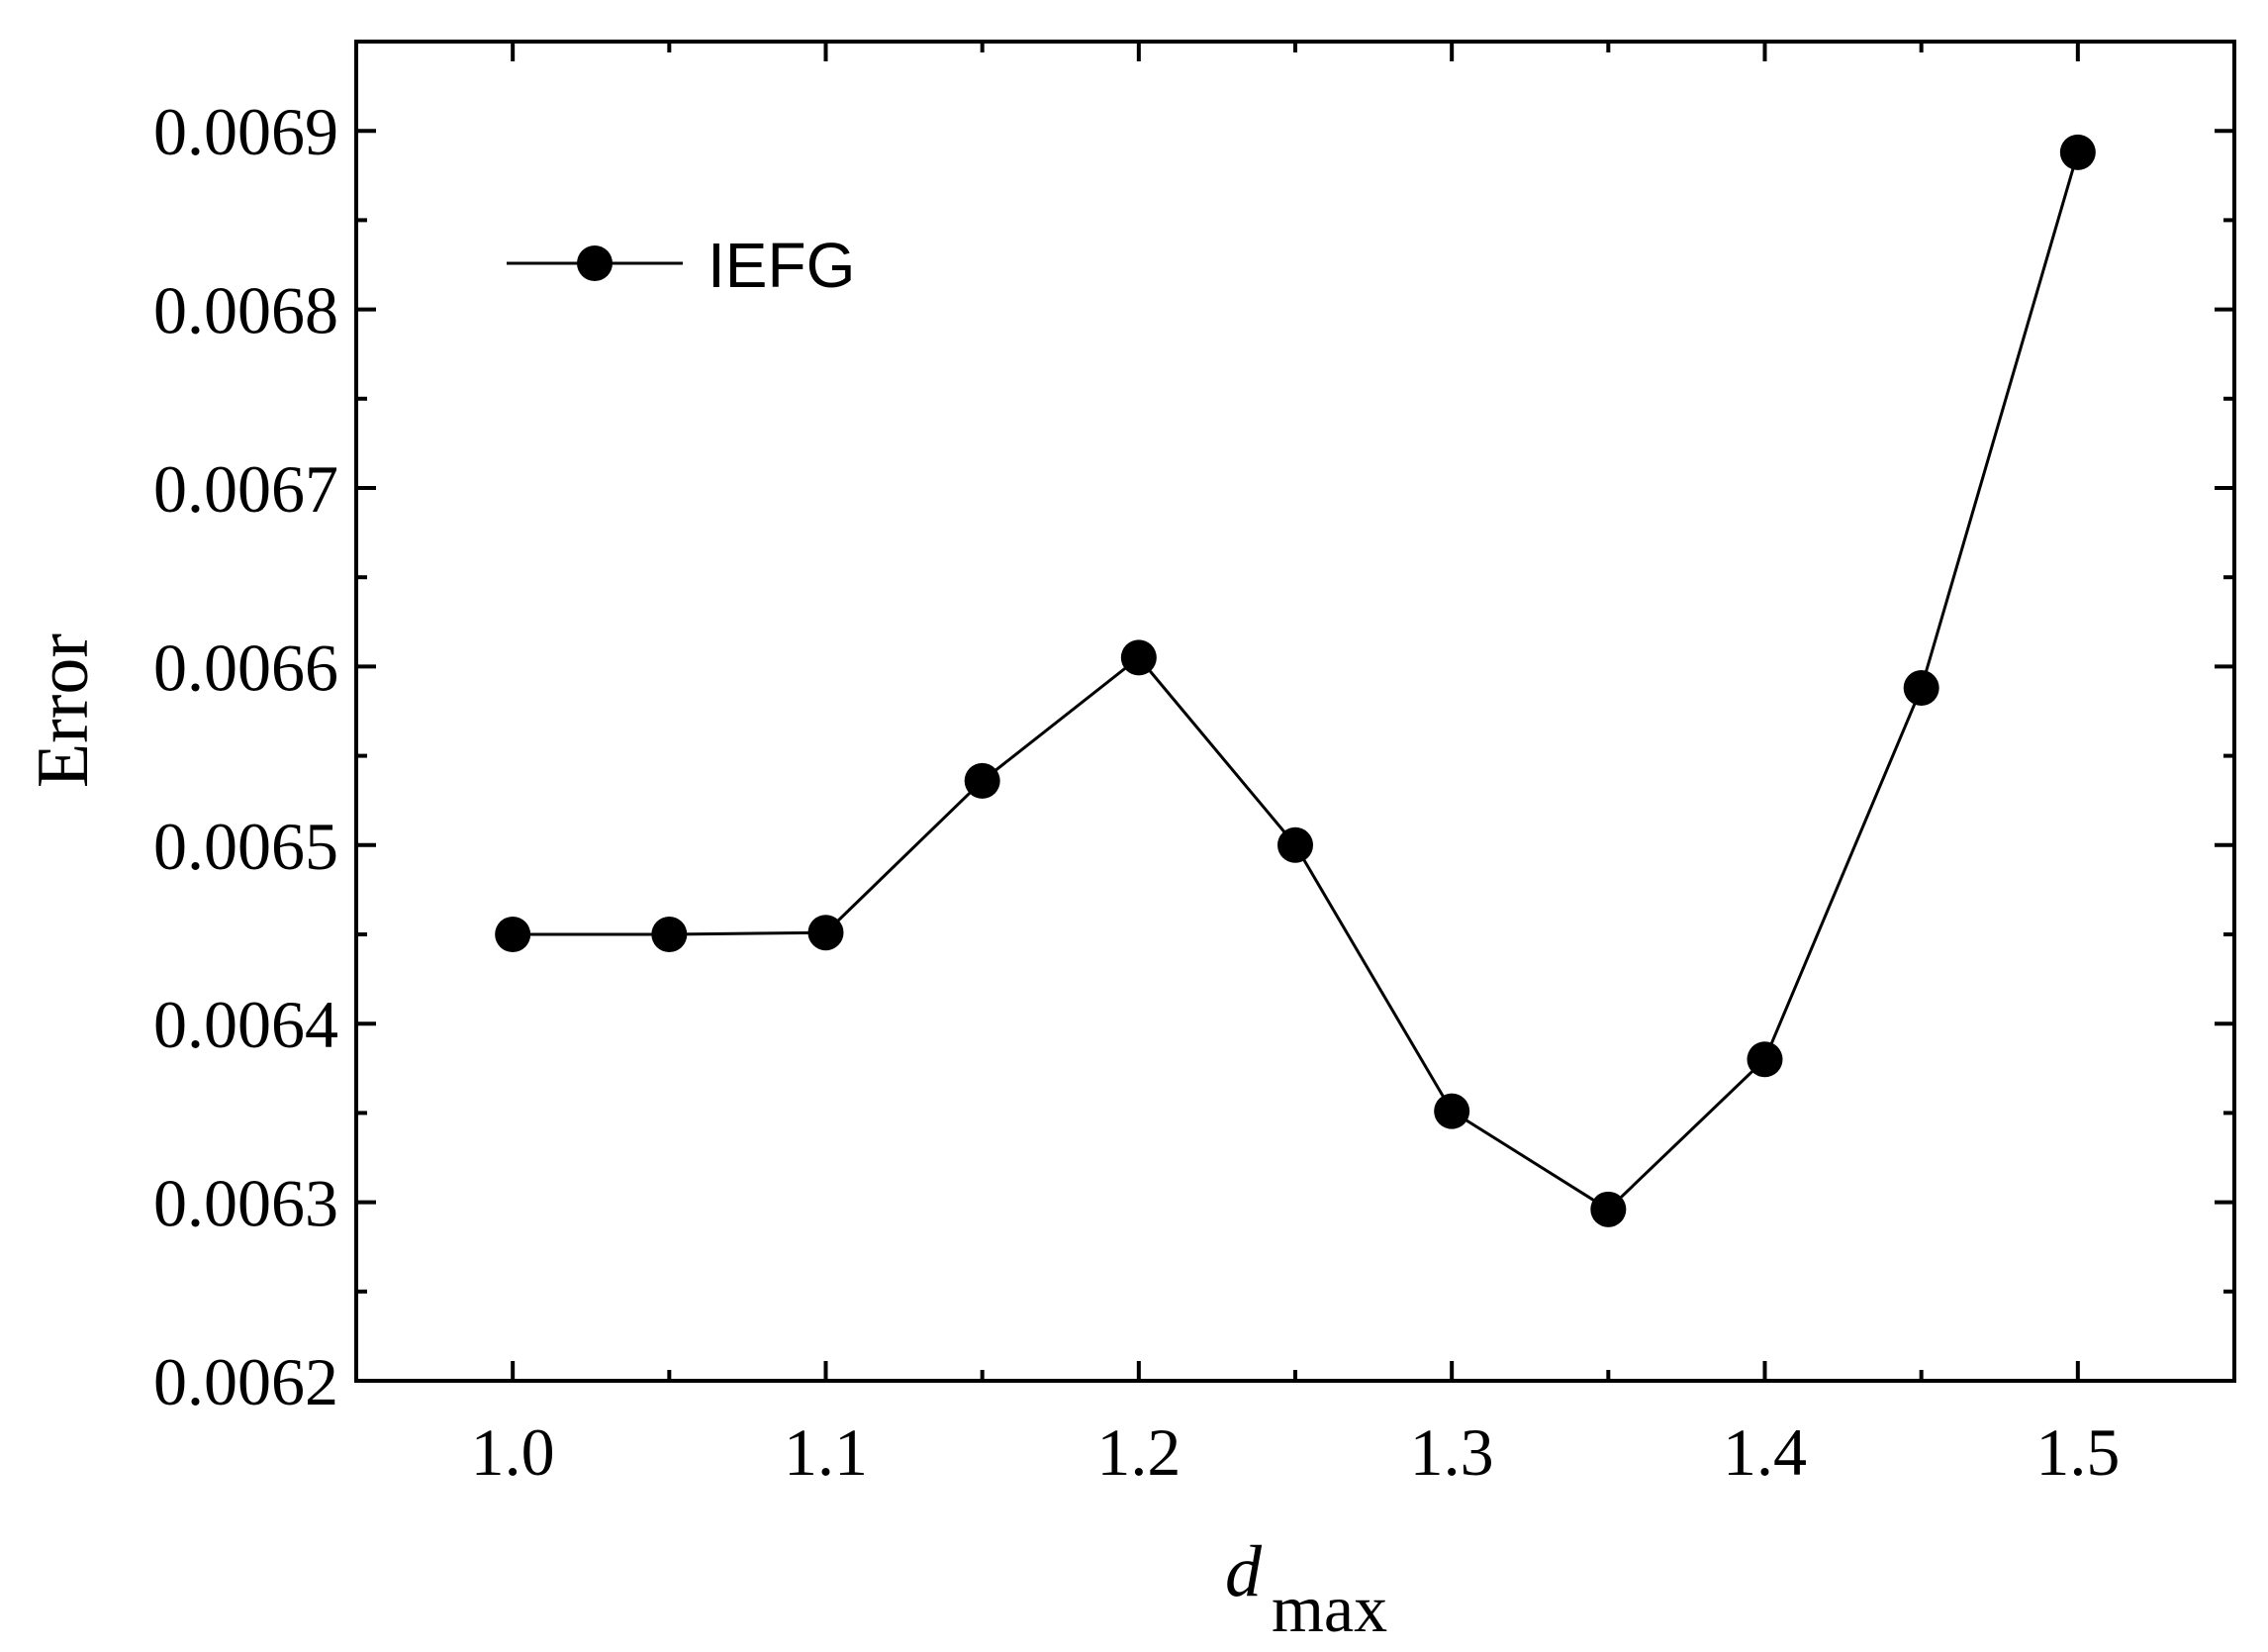 Image resolution: width=2268 pixels, height=1652 pixels. What do you see at coordinates (64, 710) in the screenshot?
I see `y-axis-title: Error` at bounding box center [64, 710].